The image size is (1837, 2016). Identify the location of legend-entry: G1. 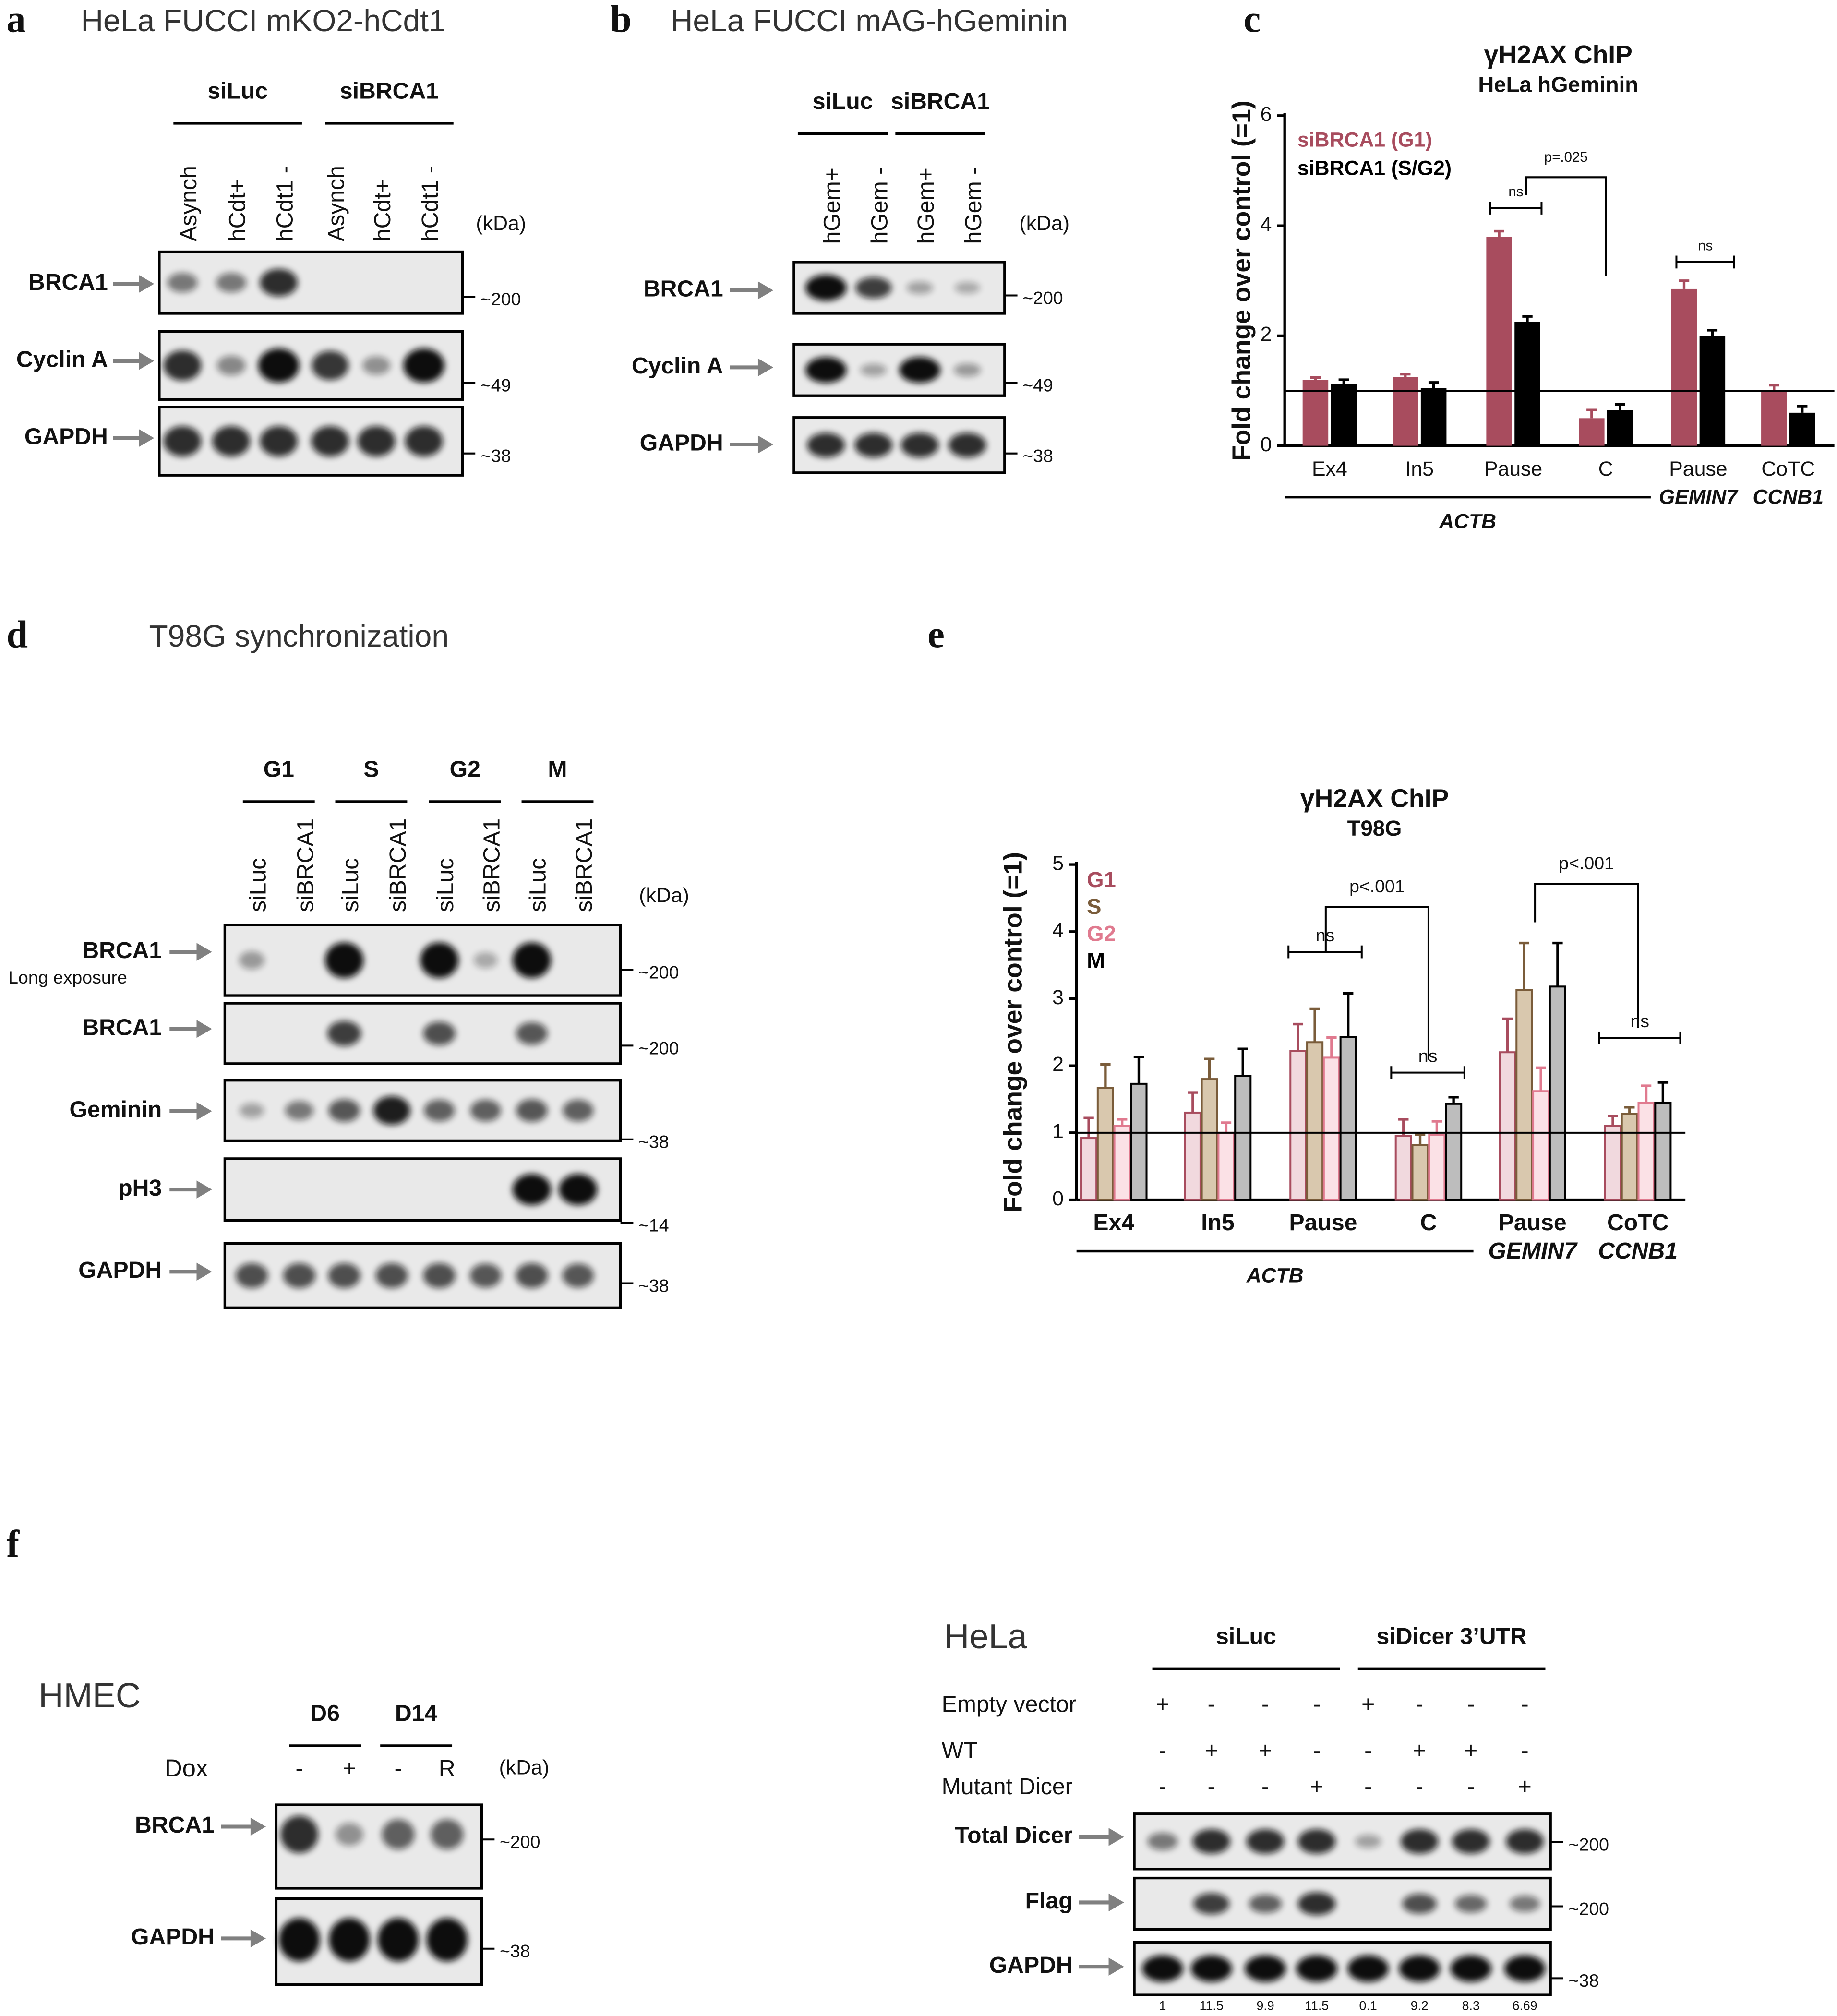
(1101, 879).